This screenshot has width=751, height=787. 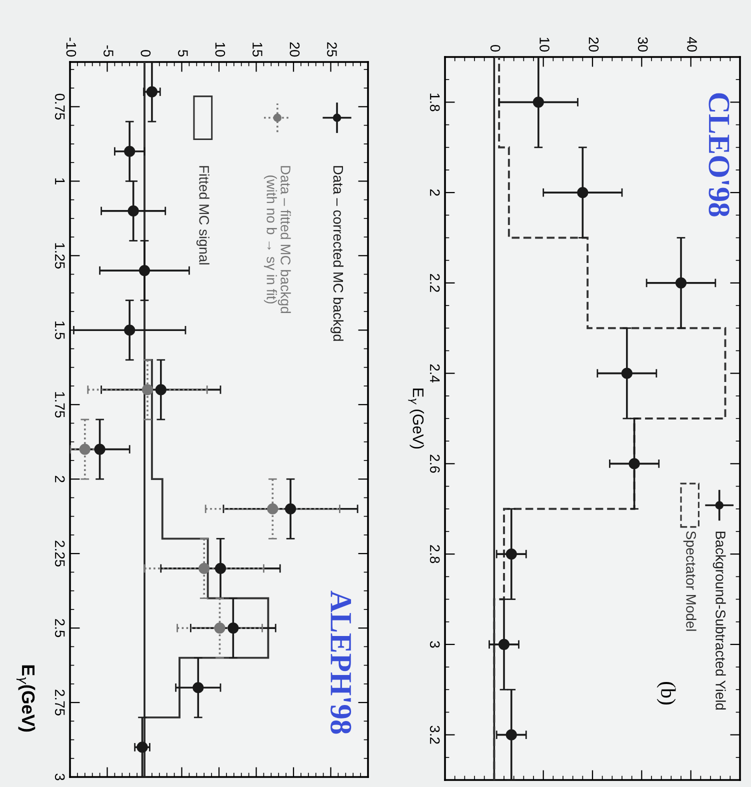 What do you see at coordinates (666, 693) in the screenshot?
I see `annotation: (b)` at bounding box center [666, 693].